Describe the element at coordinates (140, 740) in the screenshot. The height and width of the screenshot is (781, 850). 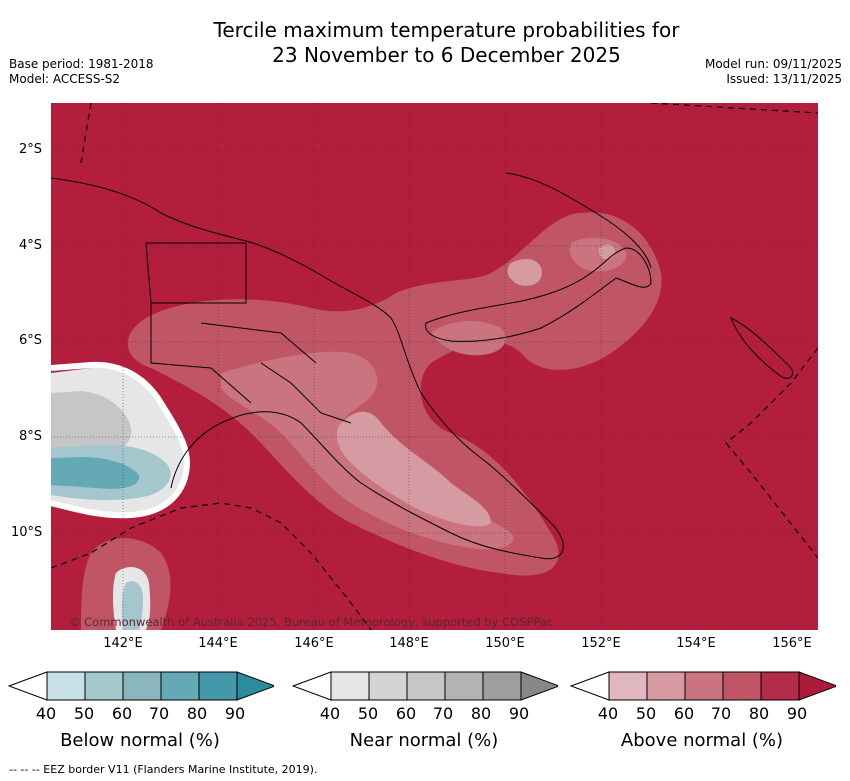
I see `colorbar-below-title: Below normal (%)` at that location.